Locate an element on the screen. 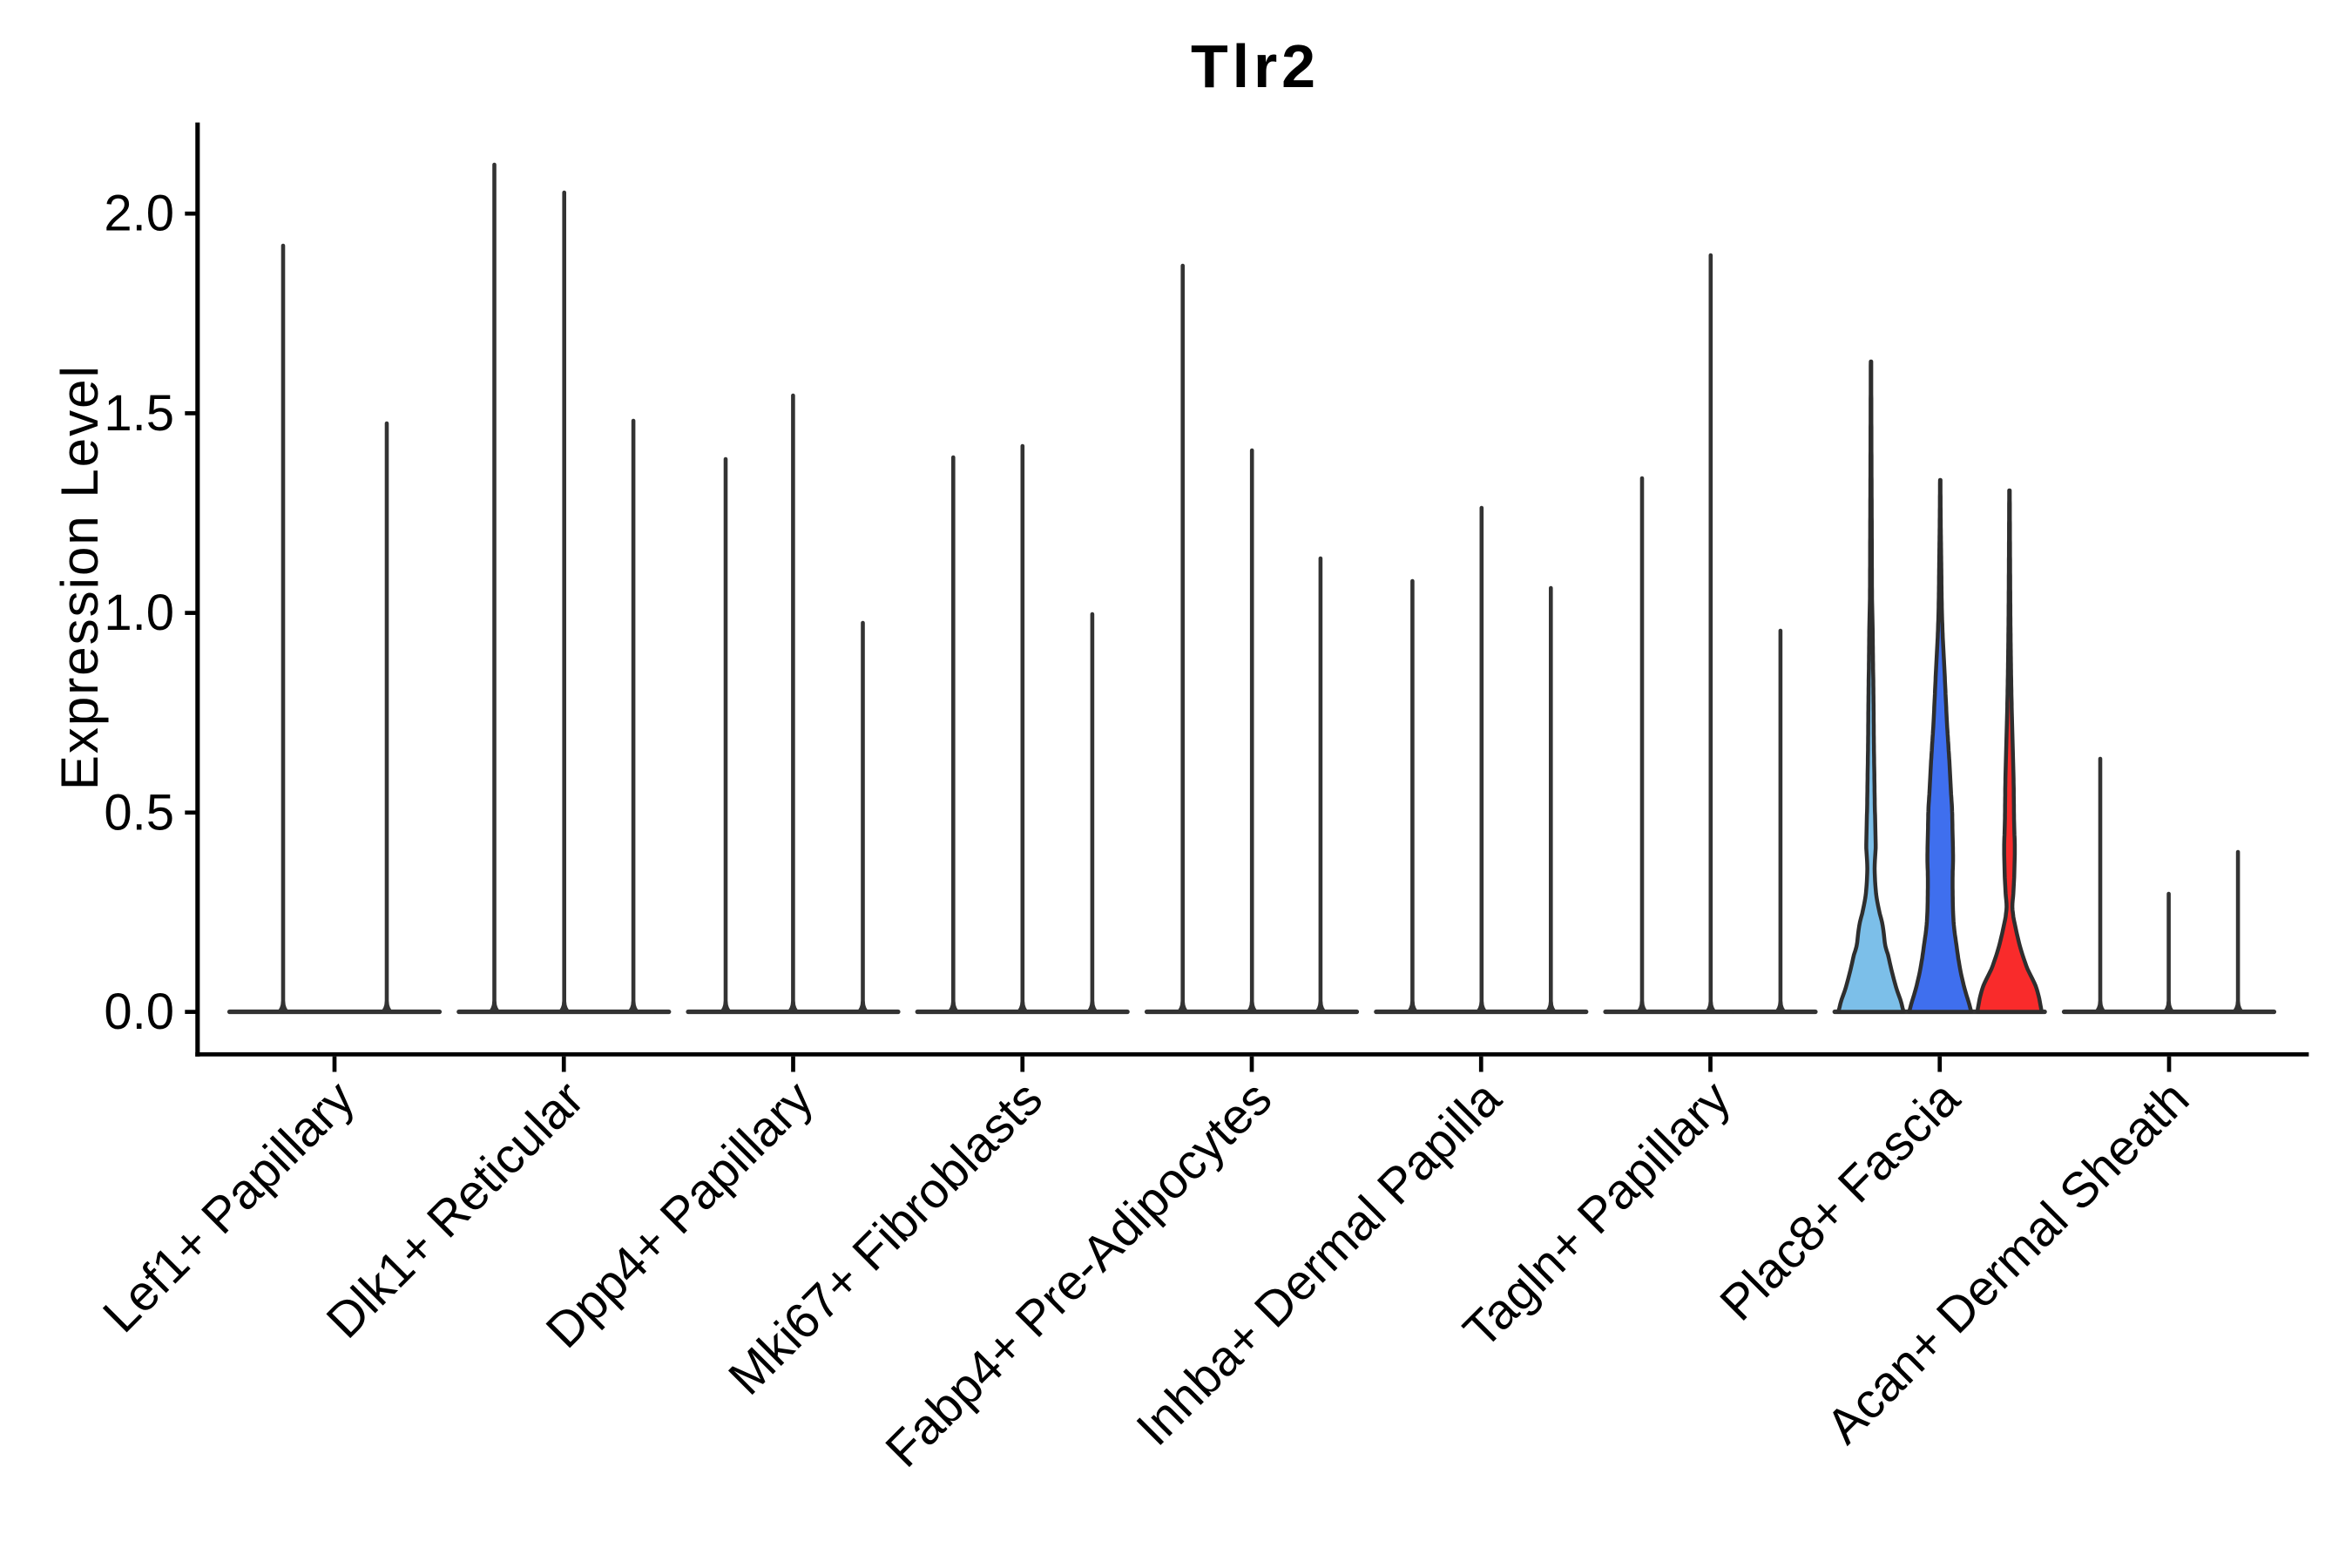 This screenshot has width=2352, height=1568. svg-text: 0.5 is located at coordinates (139, 812).